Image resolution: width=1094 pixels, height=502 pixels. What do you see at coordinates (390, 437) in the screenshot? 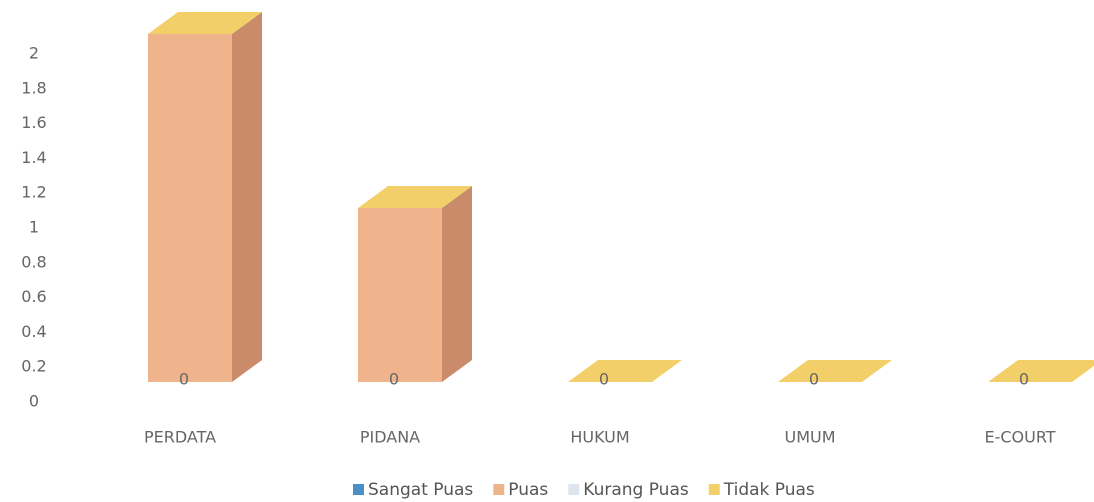
I see `x-tick-label: PIDANA` at bounding box center [390, 437].